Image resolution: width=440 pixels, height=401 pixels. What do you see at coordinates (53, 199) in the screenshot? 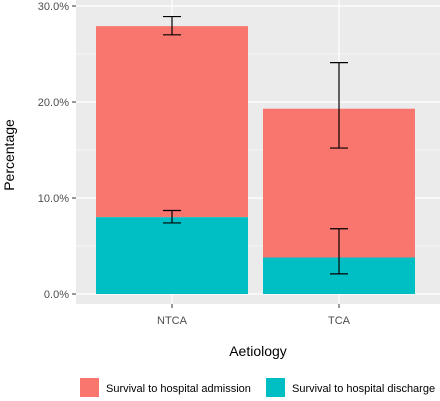
I see `y-tick-label: 10.0%` at bounding box center [53, 199].